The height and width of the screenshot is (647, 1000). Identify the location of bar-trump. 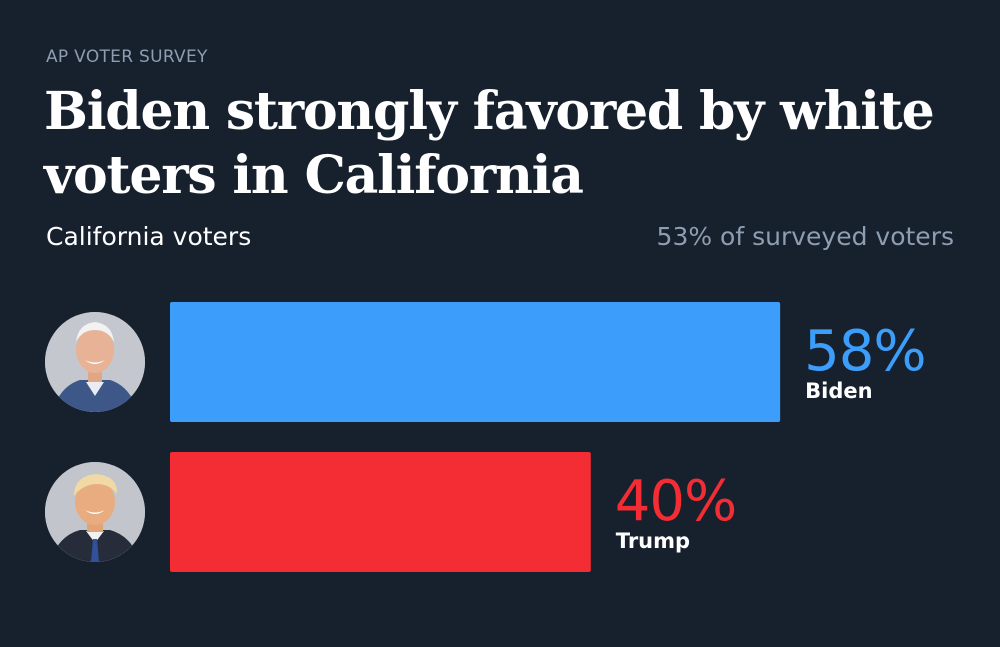
(380, 512).